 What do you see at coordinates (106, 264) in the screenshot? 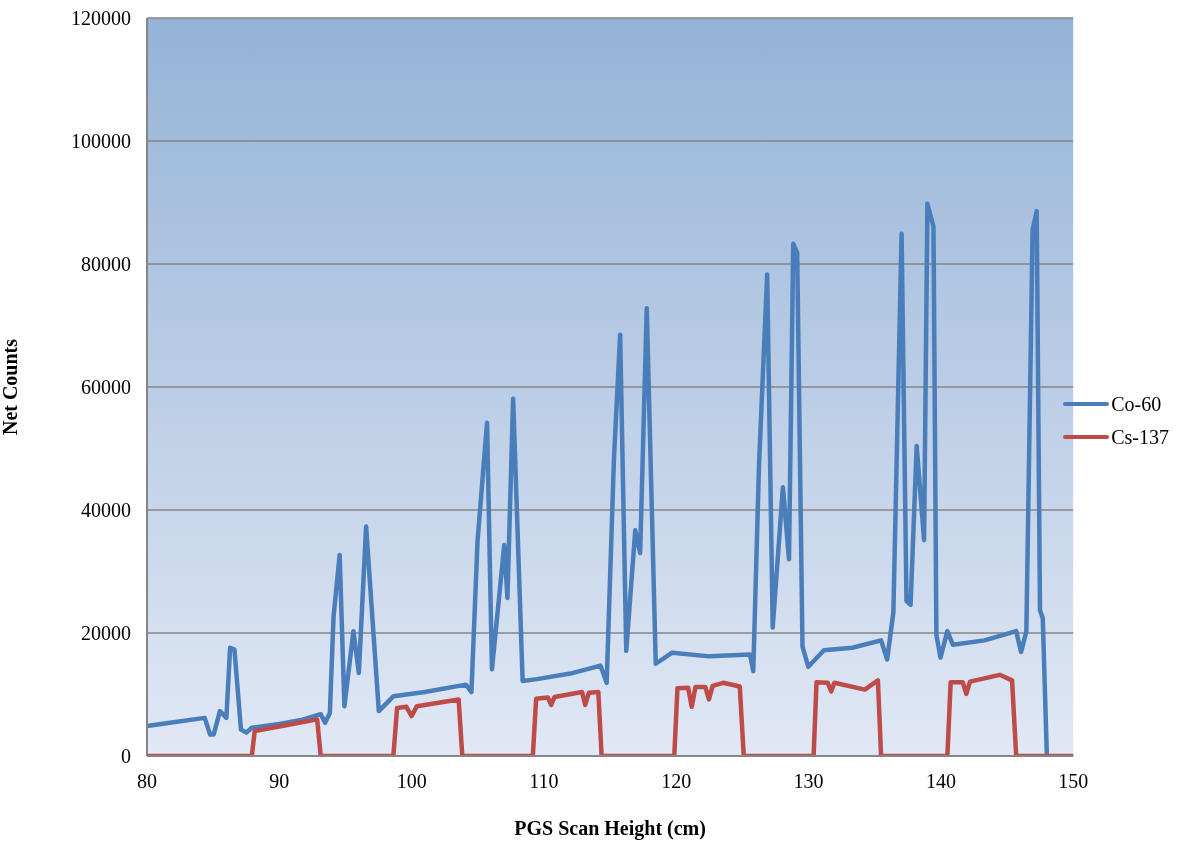
I see `y-tick-label: 80000` at bounding box center [106, 264].